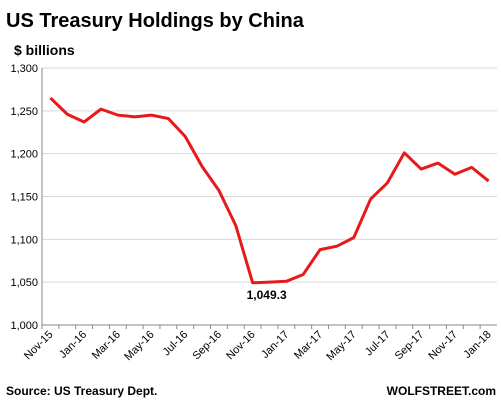  Describe the element at coordinates (207, 346) in the screenshot. I see `x-tick-label: Sep-16` at that location.